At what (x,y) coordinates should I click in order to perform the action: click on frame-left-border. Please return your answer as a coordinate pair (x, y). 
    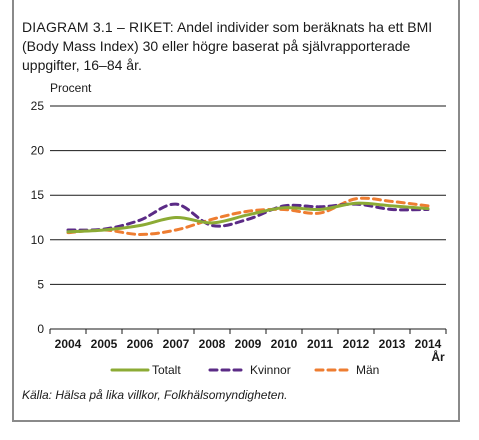
    Looking at the image, I should click on (13, 211).